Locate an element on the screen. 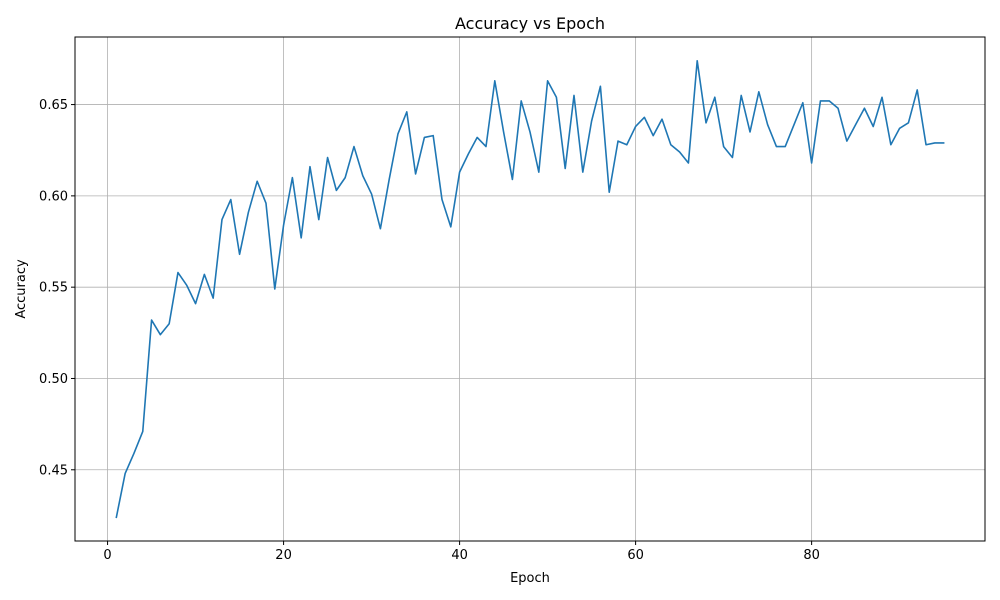 This screenshot has height=600, width=1000. x-axis-label: Epoch is located at coordinates (530, 578).